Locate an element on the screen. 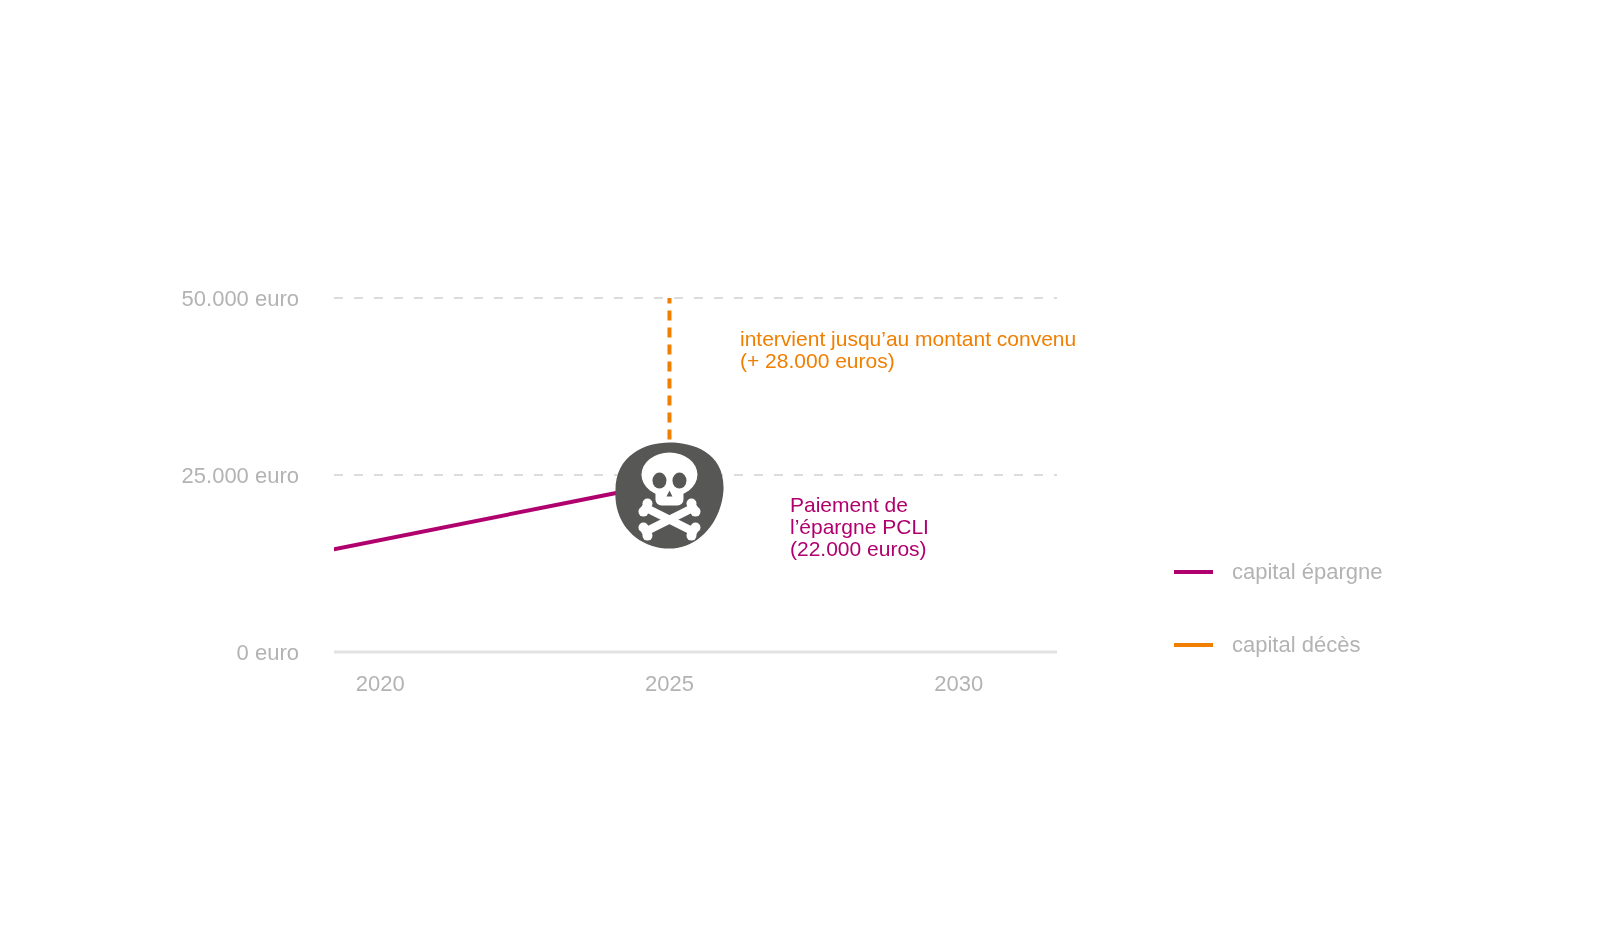  x-tick-label: 2030 is located at coordinates (959, 683).